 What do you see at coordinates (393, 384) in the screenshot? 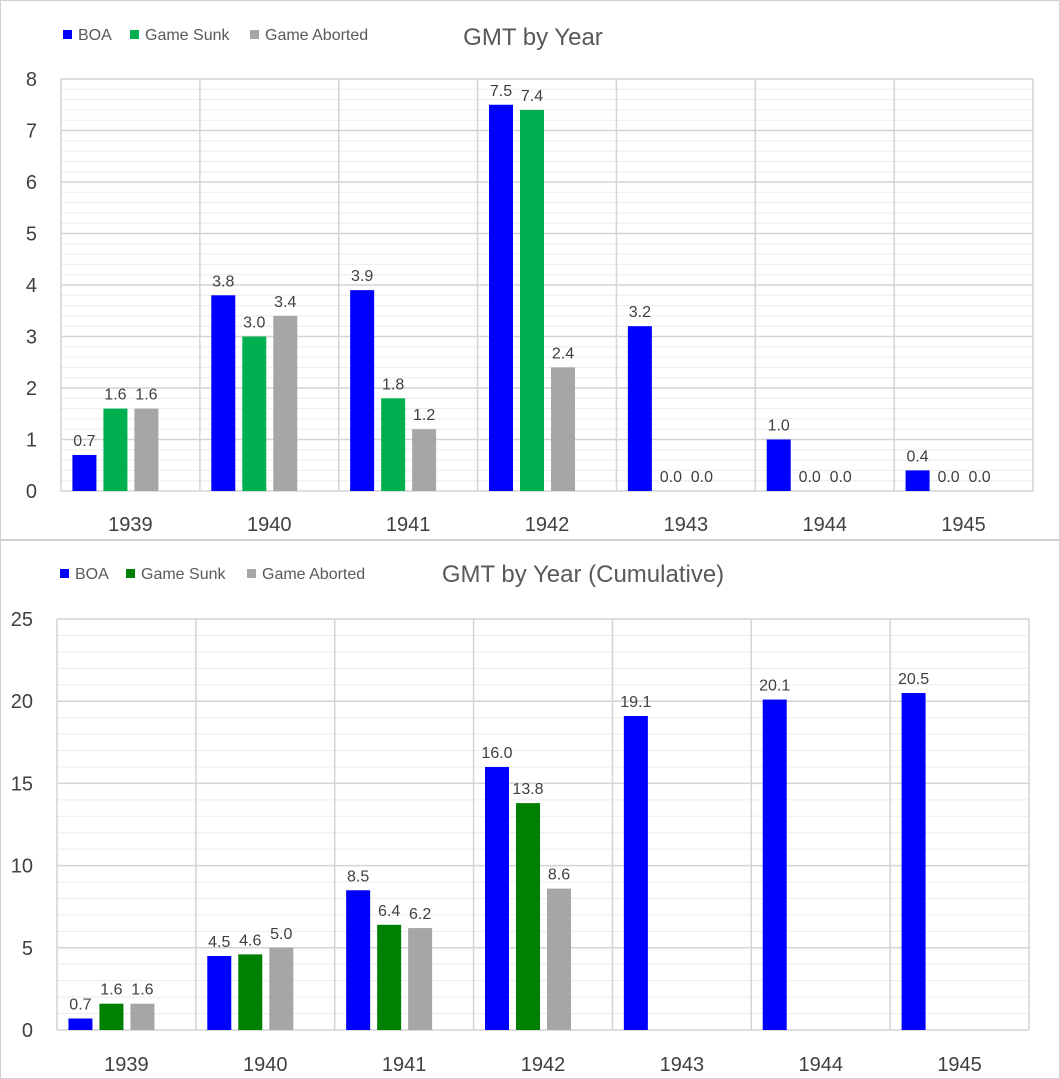
I see `data-label: 1.8` at bounding box center [393, 384].